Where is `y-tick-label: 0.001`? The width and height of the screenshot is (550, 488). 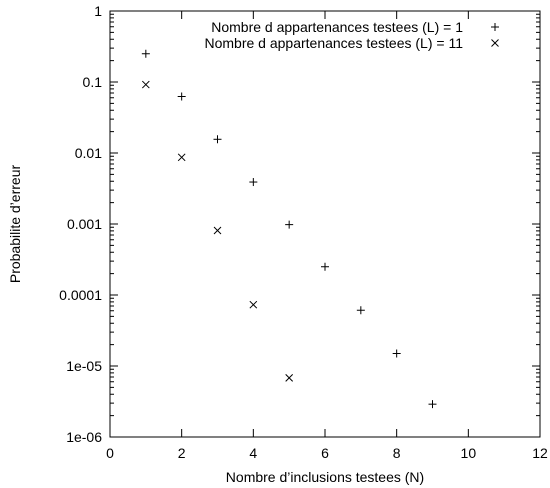
y-tick-label: 0.001 is located at coordinates (84, 224).